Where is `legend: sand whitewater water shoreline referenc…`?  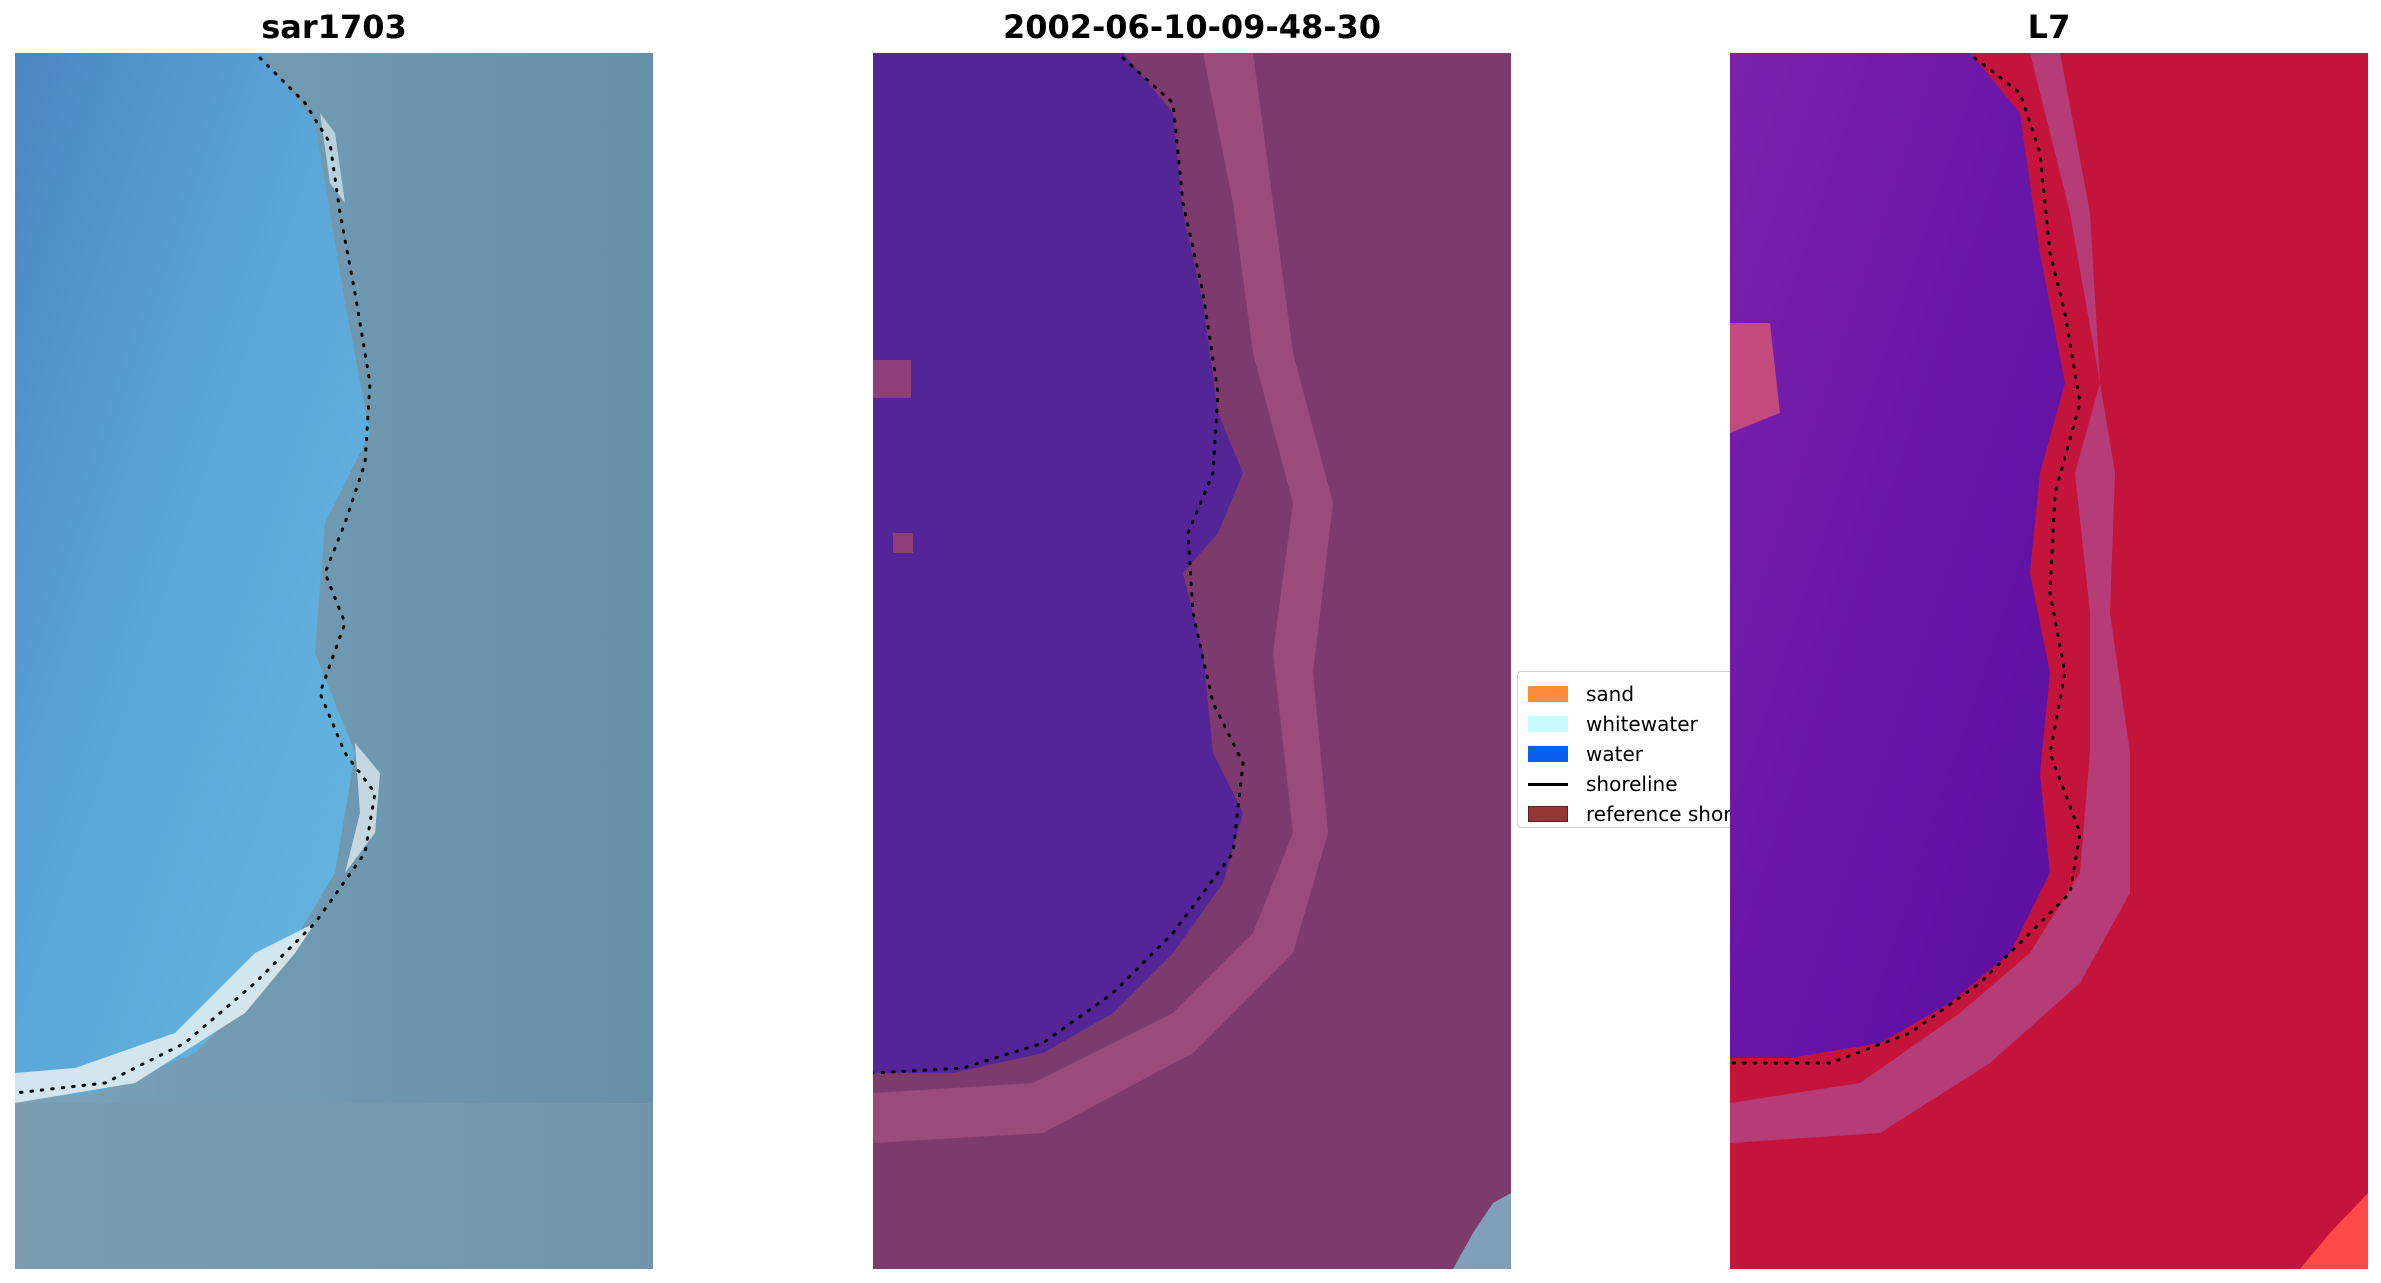 legend: sand whitewater water shoreline referenc… is located at coordinates (1623, 749).